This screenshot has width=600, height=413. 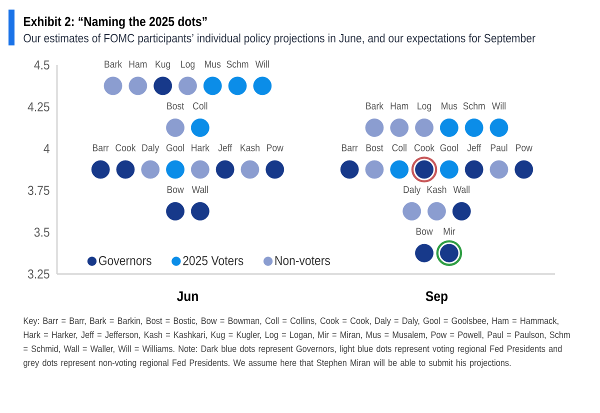 I want to click on legend-label: 2025 Voters, so click(x=213, y=261).